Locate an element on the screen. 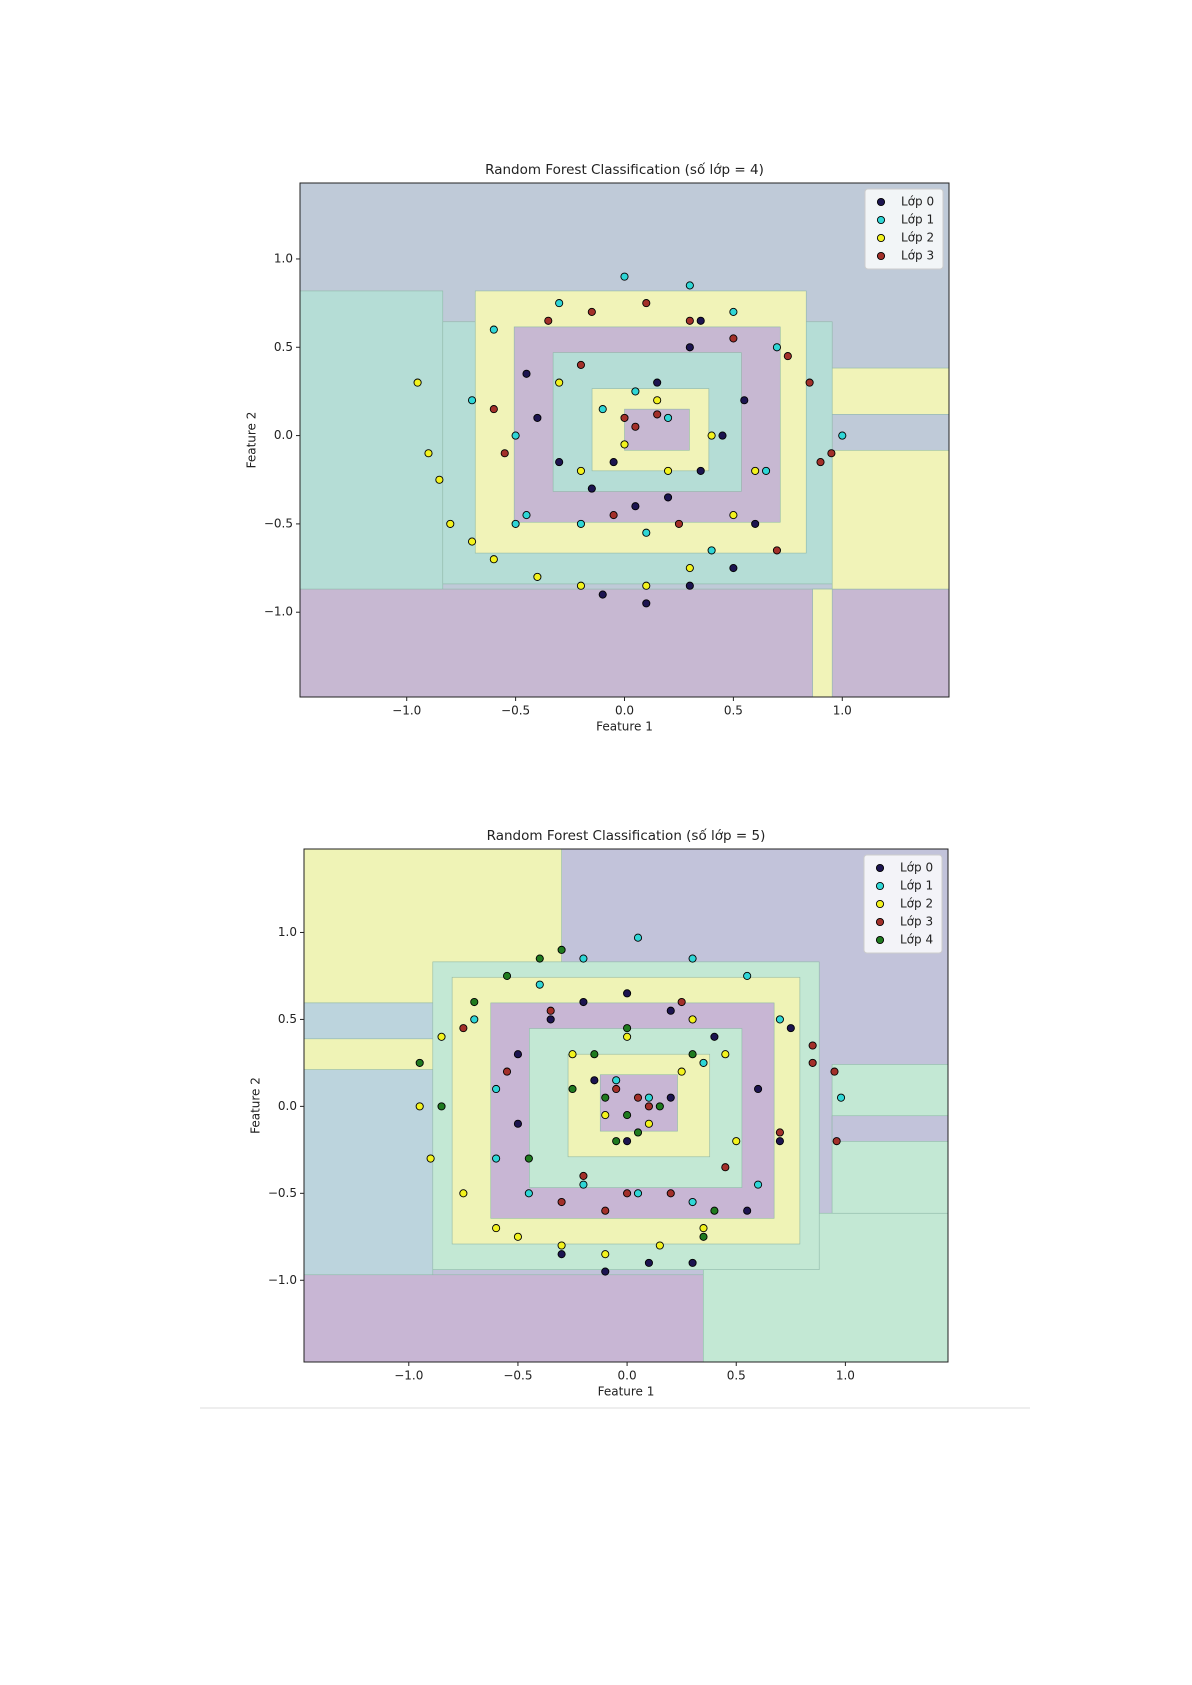 The width and height of the screenshot is (1192, 1685). y-tick-label: 0.0 is located at coordinates (287, 1106).